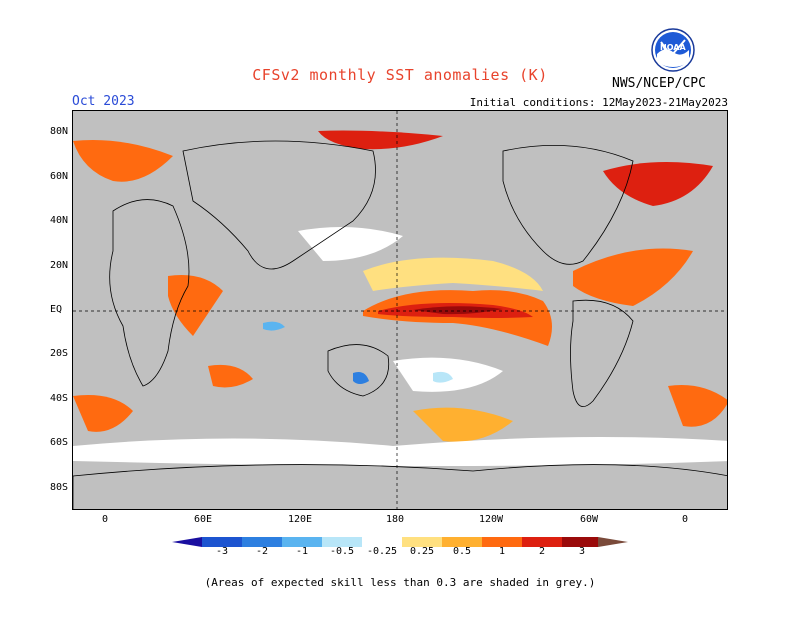  Describe the element at coordinates (462, 551) in the screenshot. I see `colorbar-label: 0.5` at that location.